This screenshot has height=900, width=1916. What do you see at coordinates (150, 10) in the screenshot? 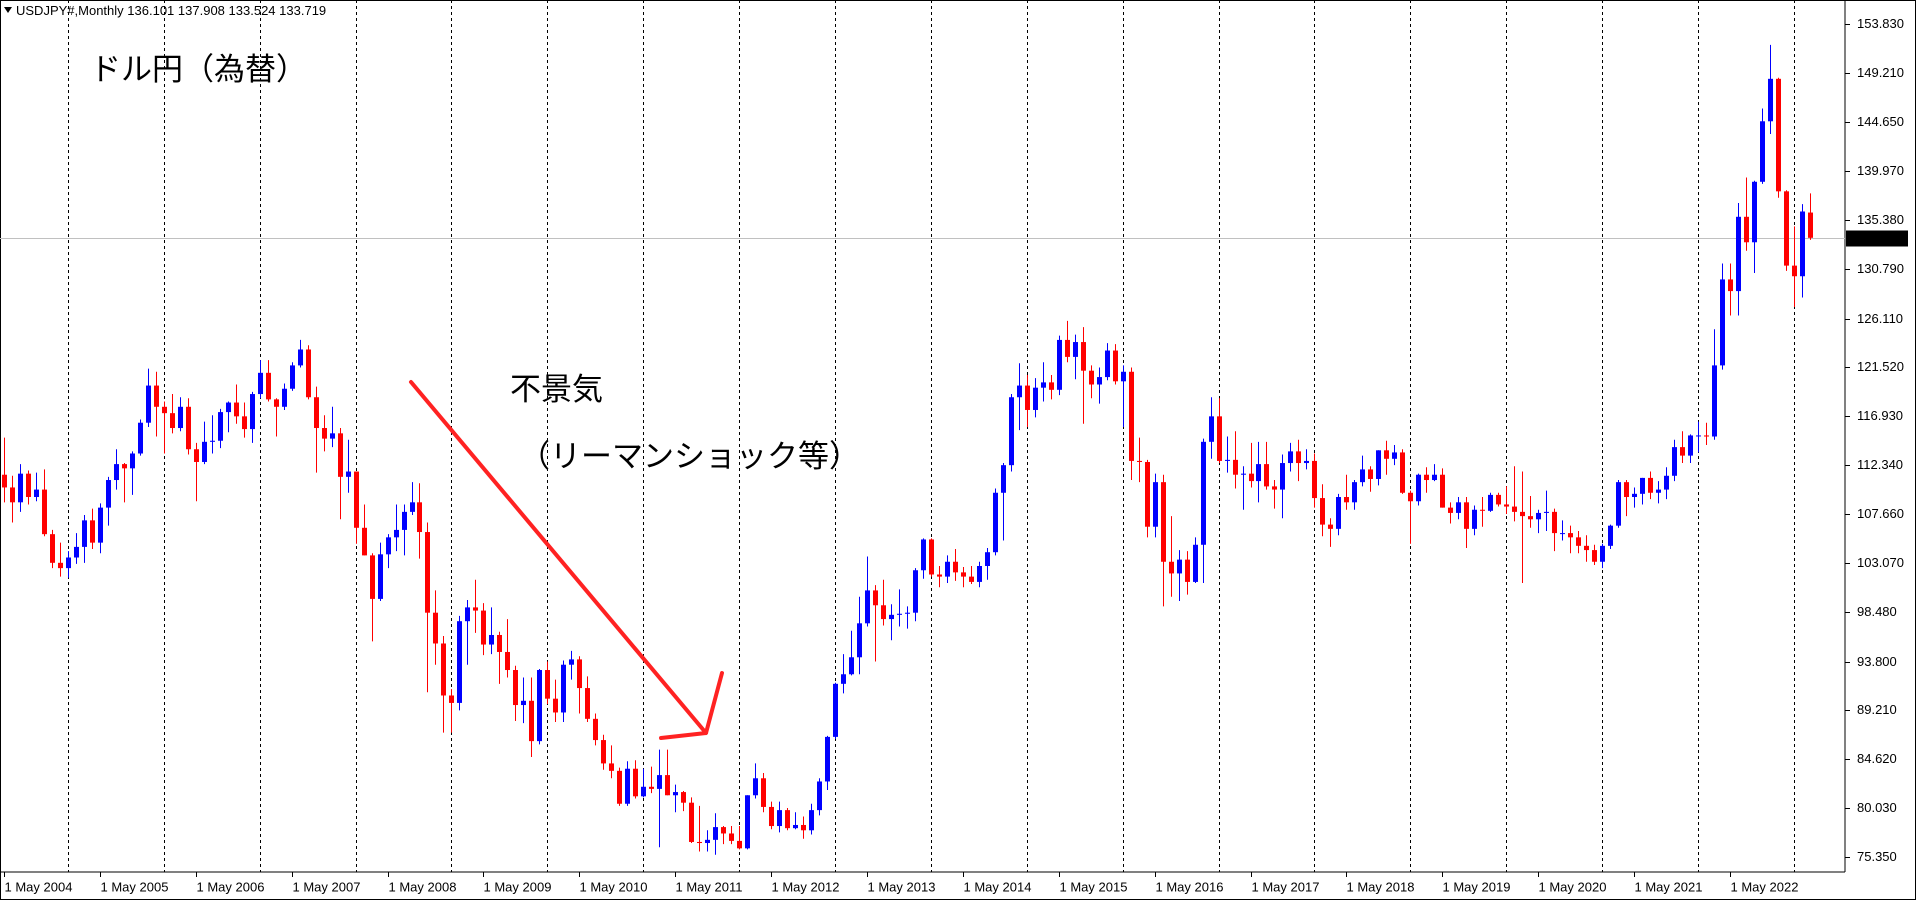
I see `header-open: 136.101` at bounding box center [150, 10].